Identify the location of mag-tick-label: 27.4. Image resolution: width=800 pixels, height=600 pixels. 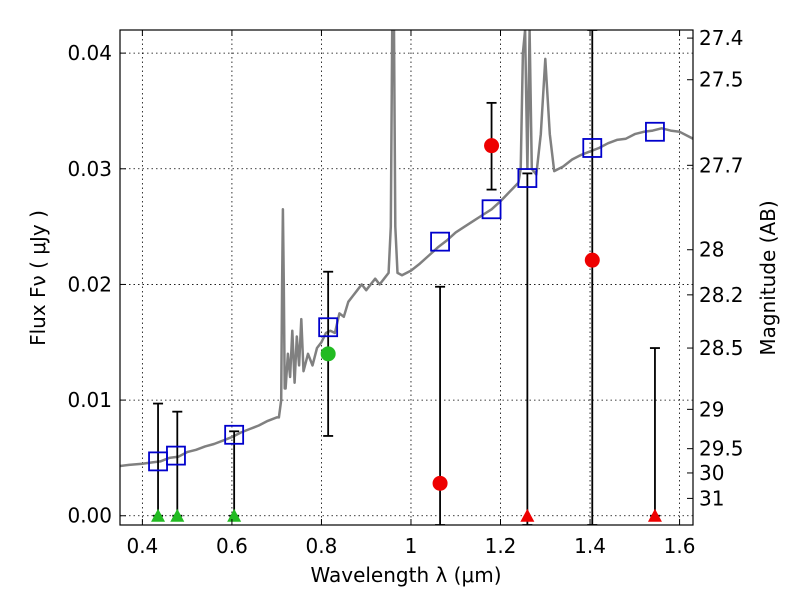
(721, 38).